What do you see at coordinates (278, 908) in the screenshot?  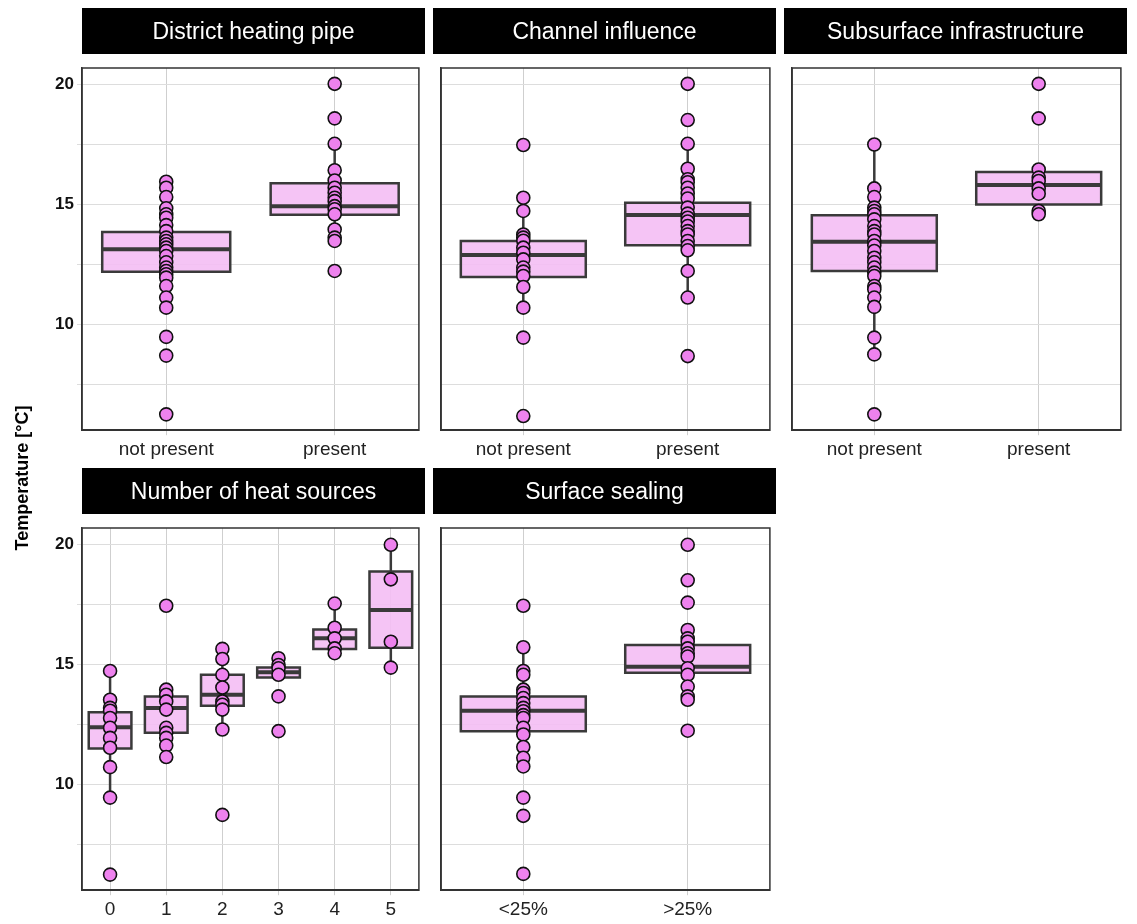 I see `x-tick-label: 3` at bounding box center [278, 908].